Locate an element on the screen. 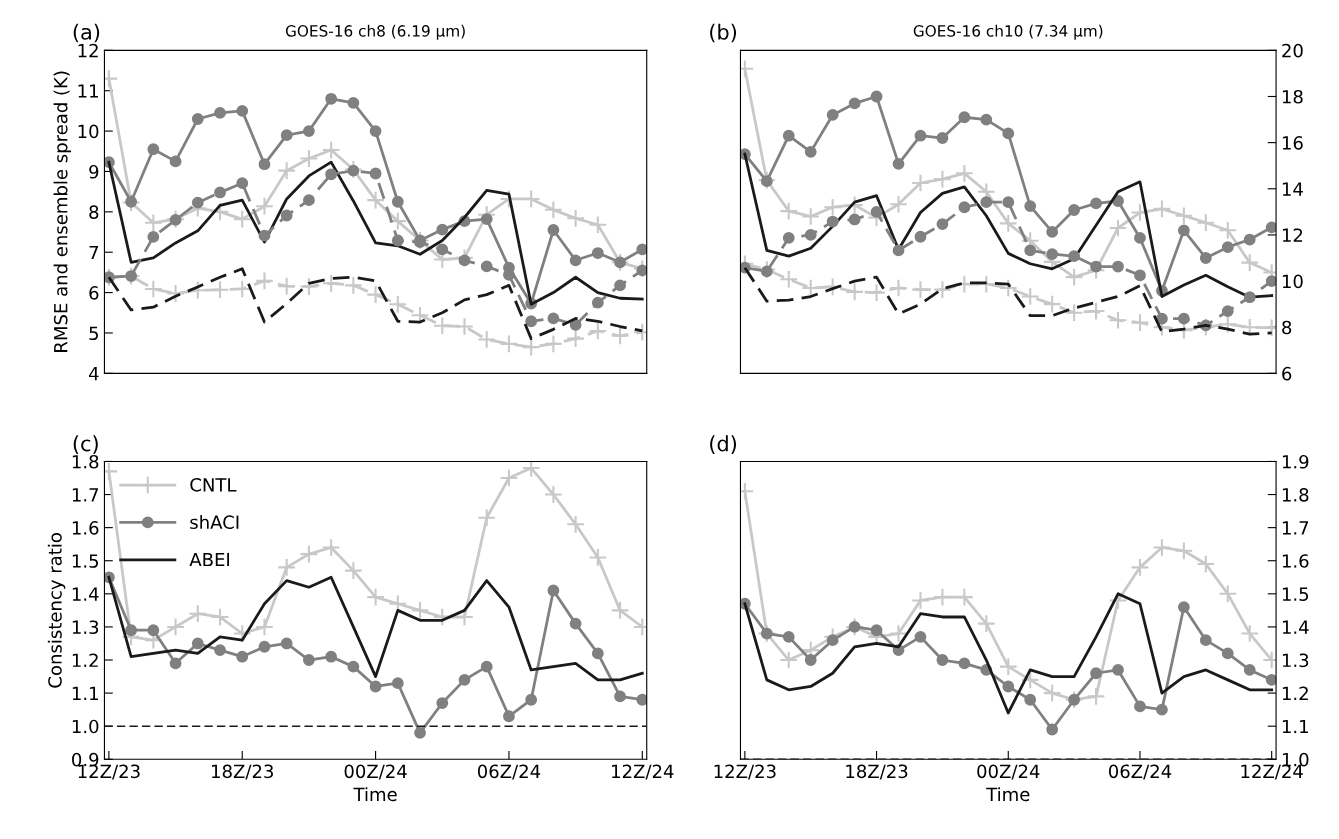  text: (d) is located at coordinates (723, 444).